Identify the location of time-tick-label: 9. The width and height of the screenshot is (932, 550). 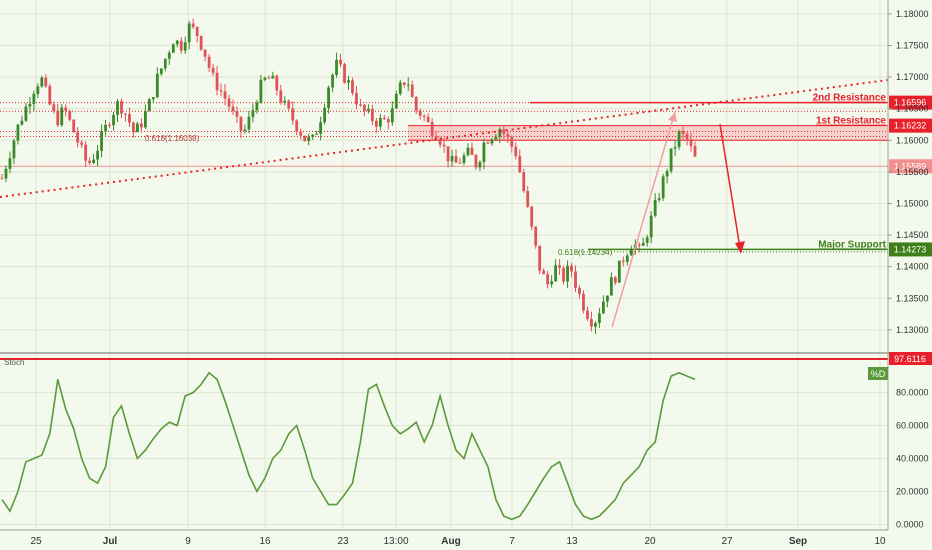
(188, 541).